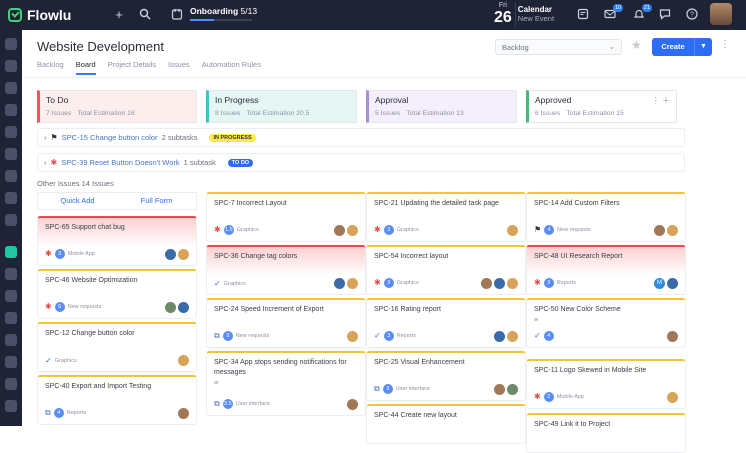  Describe the element at coordinates (536, 320) in the screenshot. I see `description-icon: ≡` at that location.